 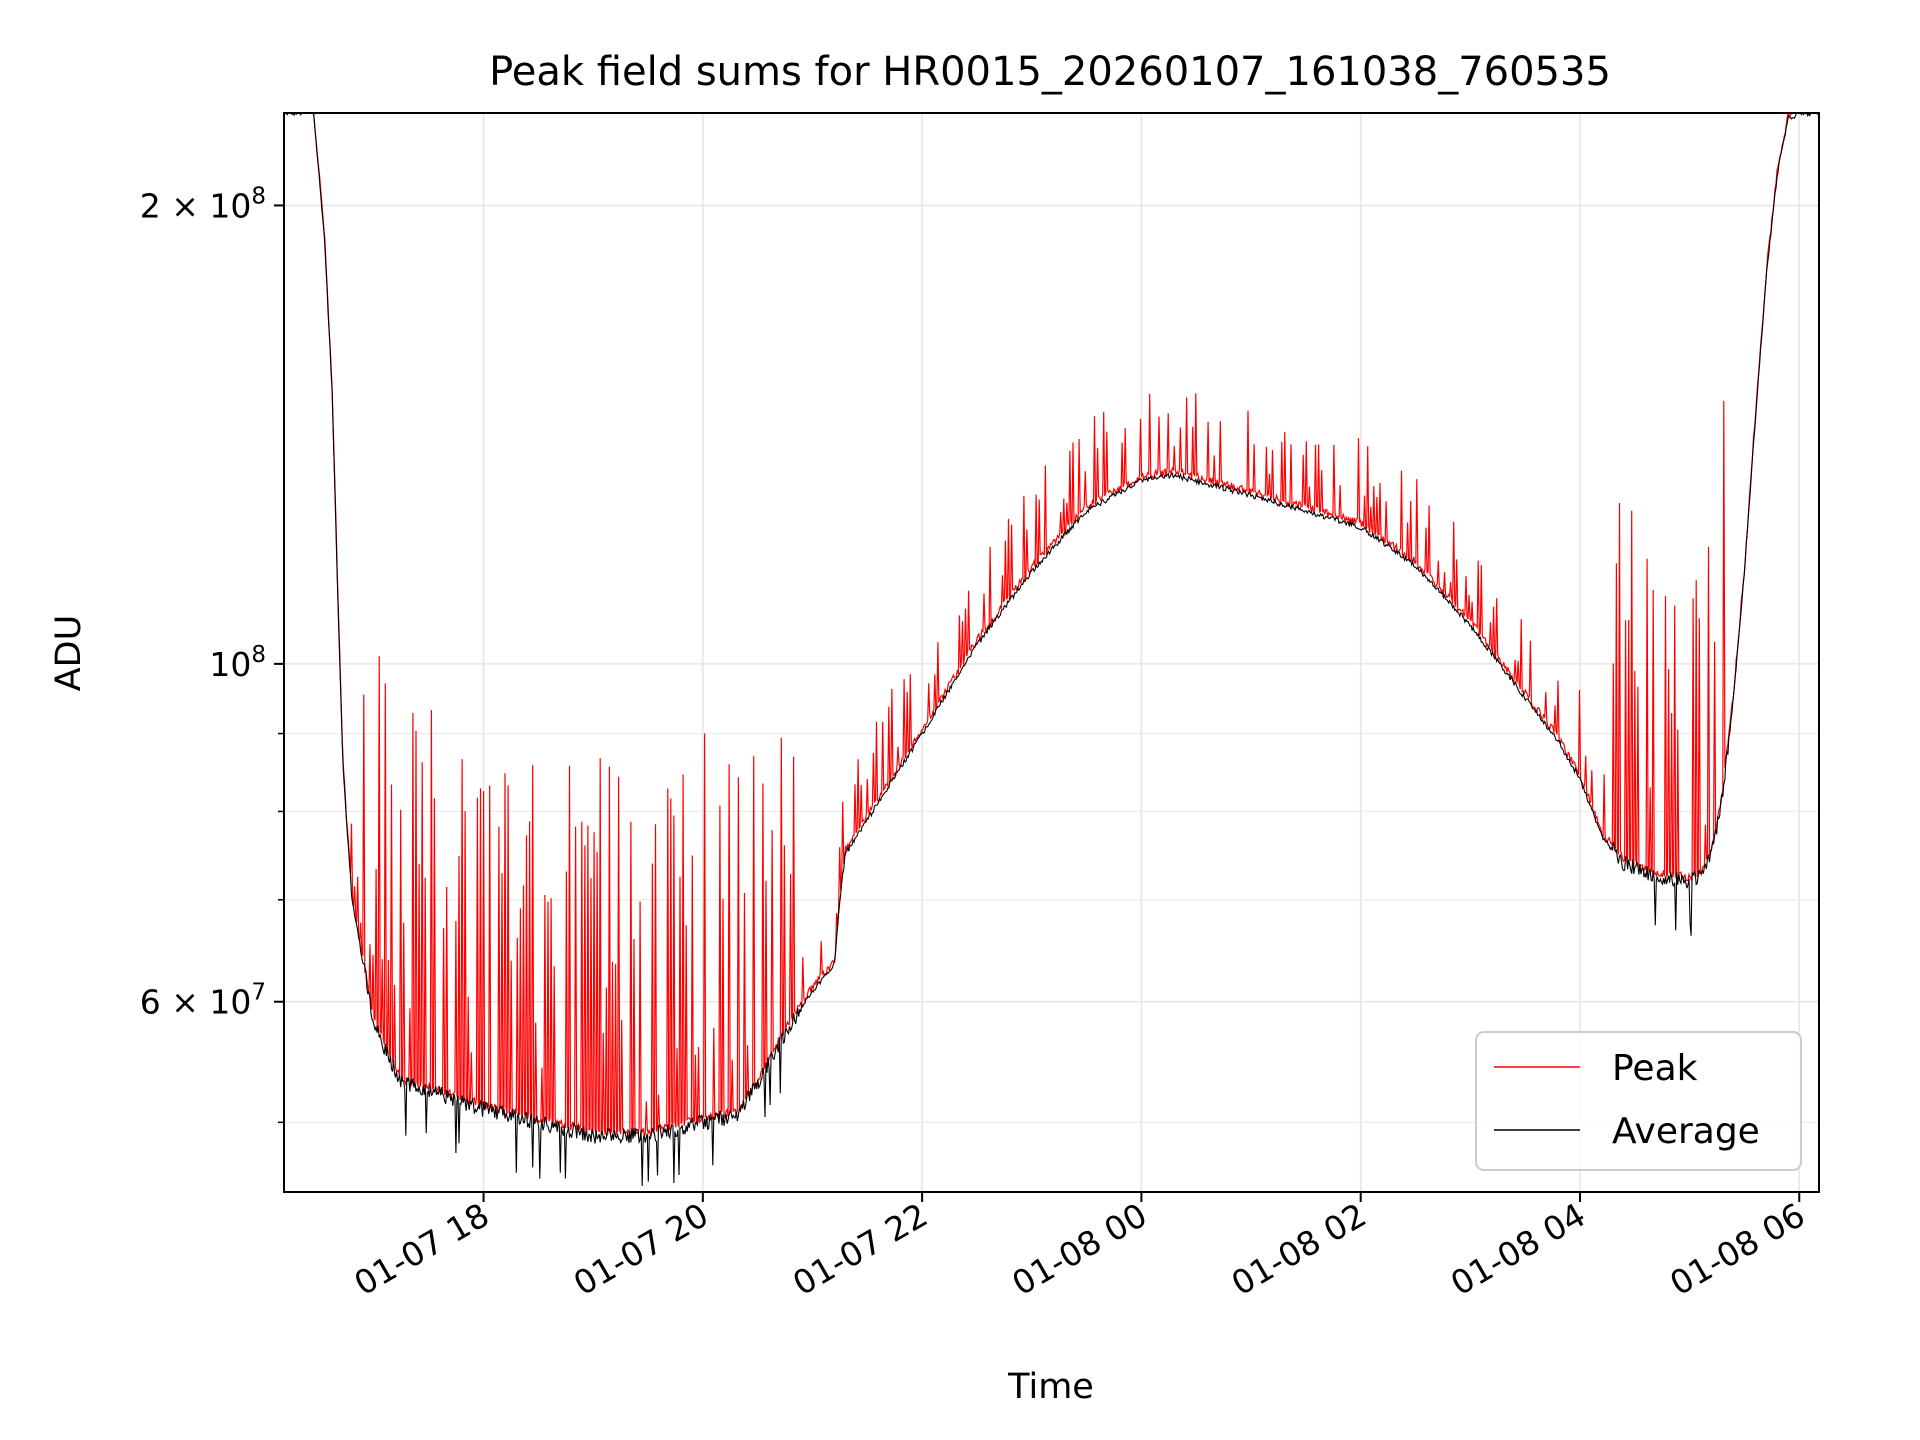 What do you see at coordinates (237, 663) in the screenshot?
I see `y-tick-label: 108` at bounding box center [237, 663].